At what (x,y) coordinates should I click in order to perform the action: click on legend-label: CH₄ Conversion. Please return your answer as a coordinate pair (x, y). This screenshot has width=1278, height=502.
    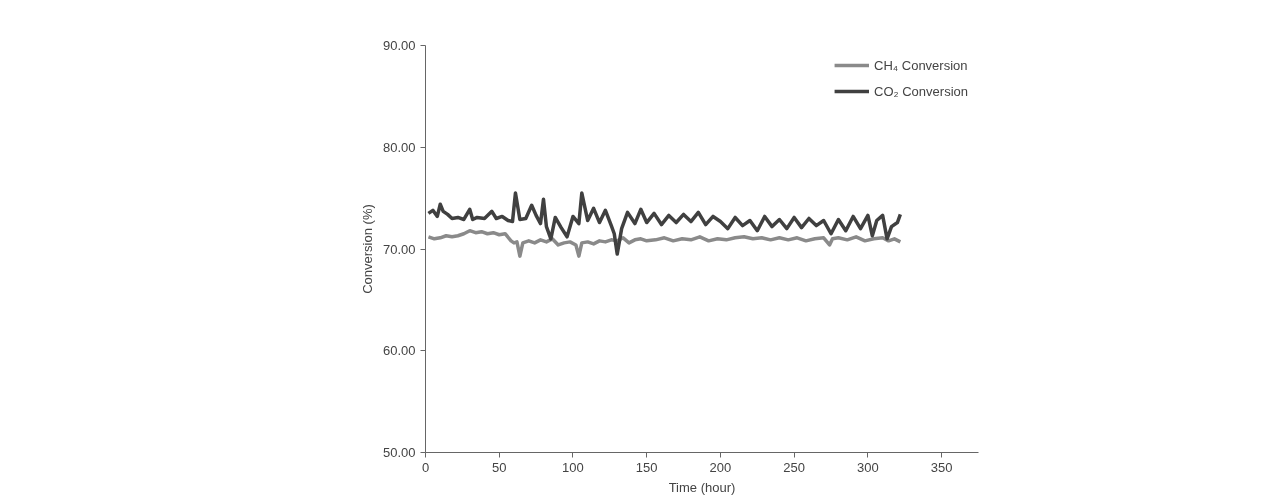
    Looking at the image, I should click on (921, 65).